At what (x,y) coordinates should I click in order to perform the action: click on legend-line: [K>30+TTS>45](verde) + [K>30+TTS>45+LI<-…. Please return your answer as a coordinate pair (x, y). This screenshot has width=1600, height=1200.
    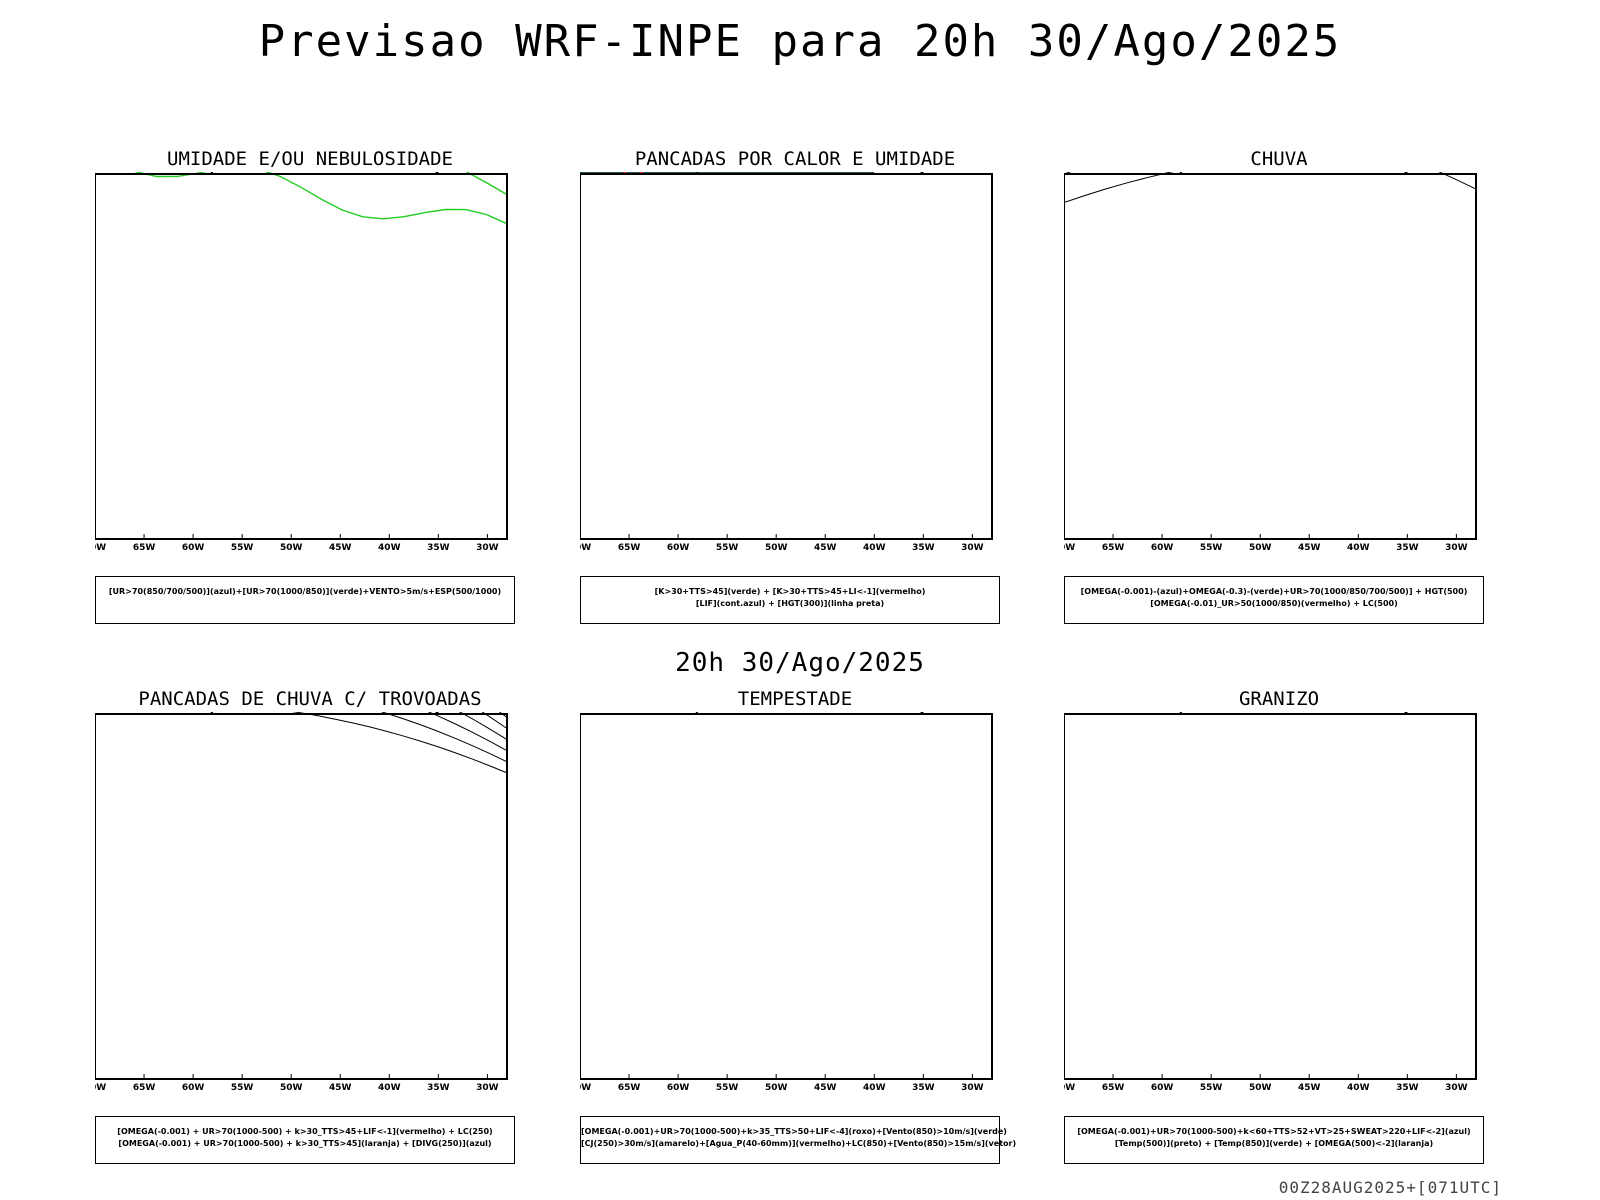
    Looking at the image, I should click on (790, 591).